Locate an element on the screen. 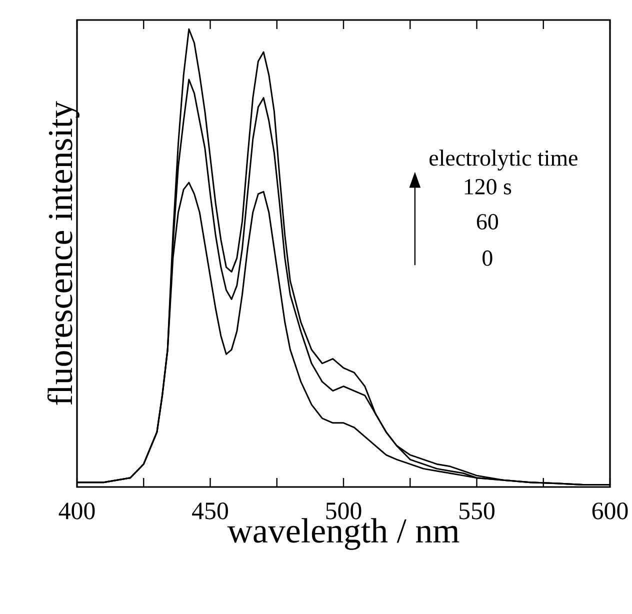  x-tick-label: 400 is located at coordinates (76, 511).